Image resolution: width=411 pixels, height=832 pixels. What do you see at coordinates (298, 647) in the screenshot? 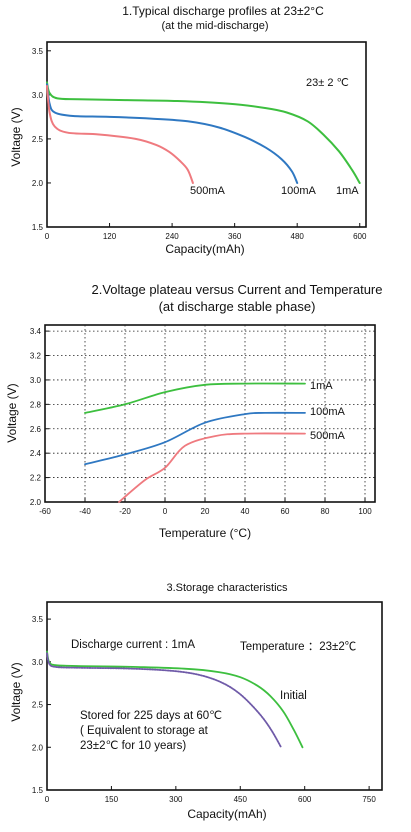
I see `chart3-temperature-note: Temperature ：23±2℃` at bounding box center [298, 647].